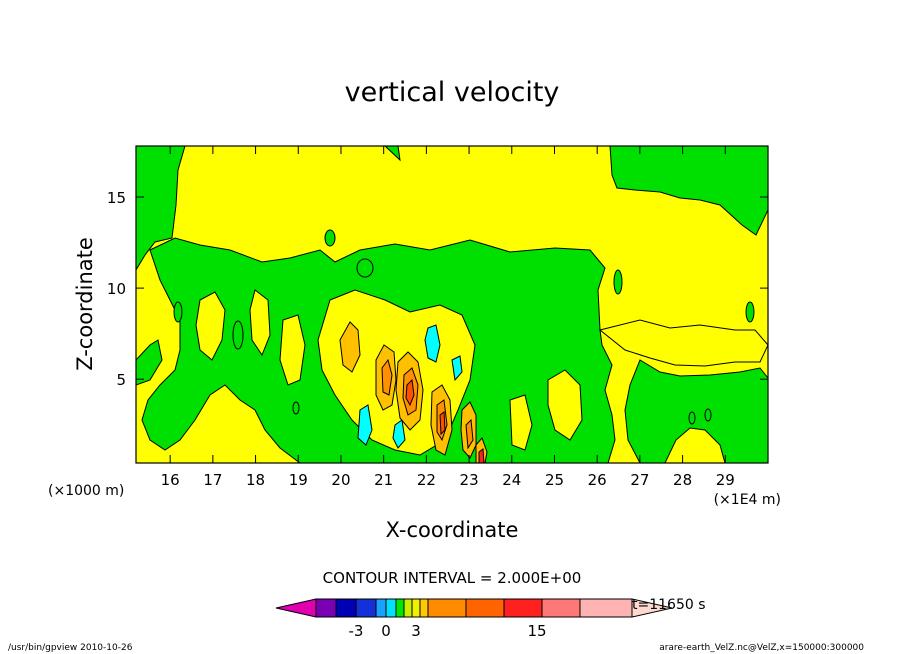  I want to click on x-unit-right: (×1E4 m), so click(747, 500).